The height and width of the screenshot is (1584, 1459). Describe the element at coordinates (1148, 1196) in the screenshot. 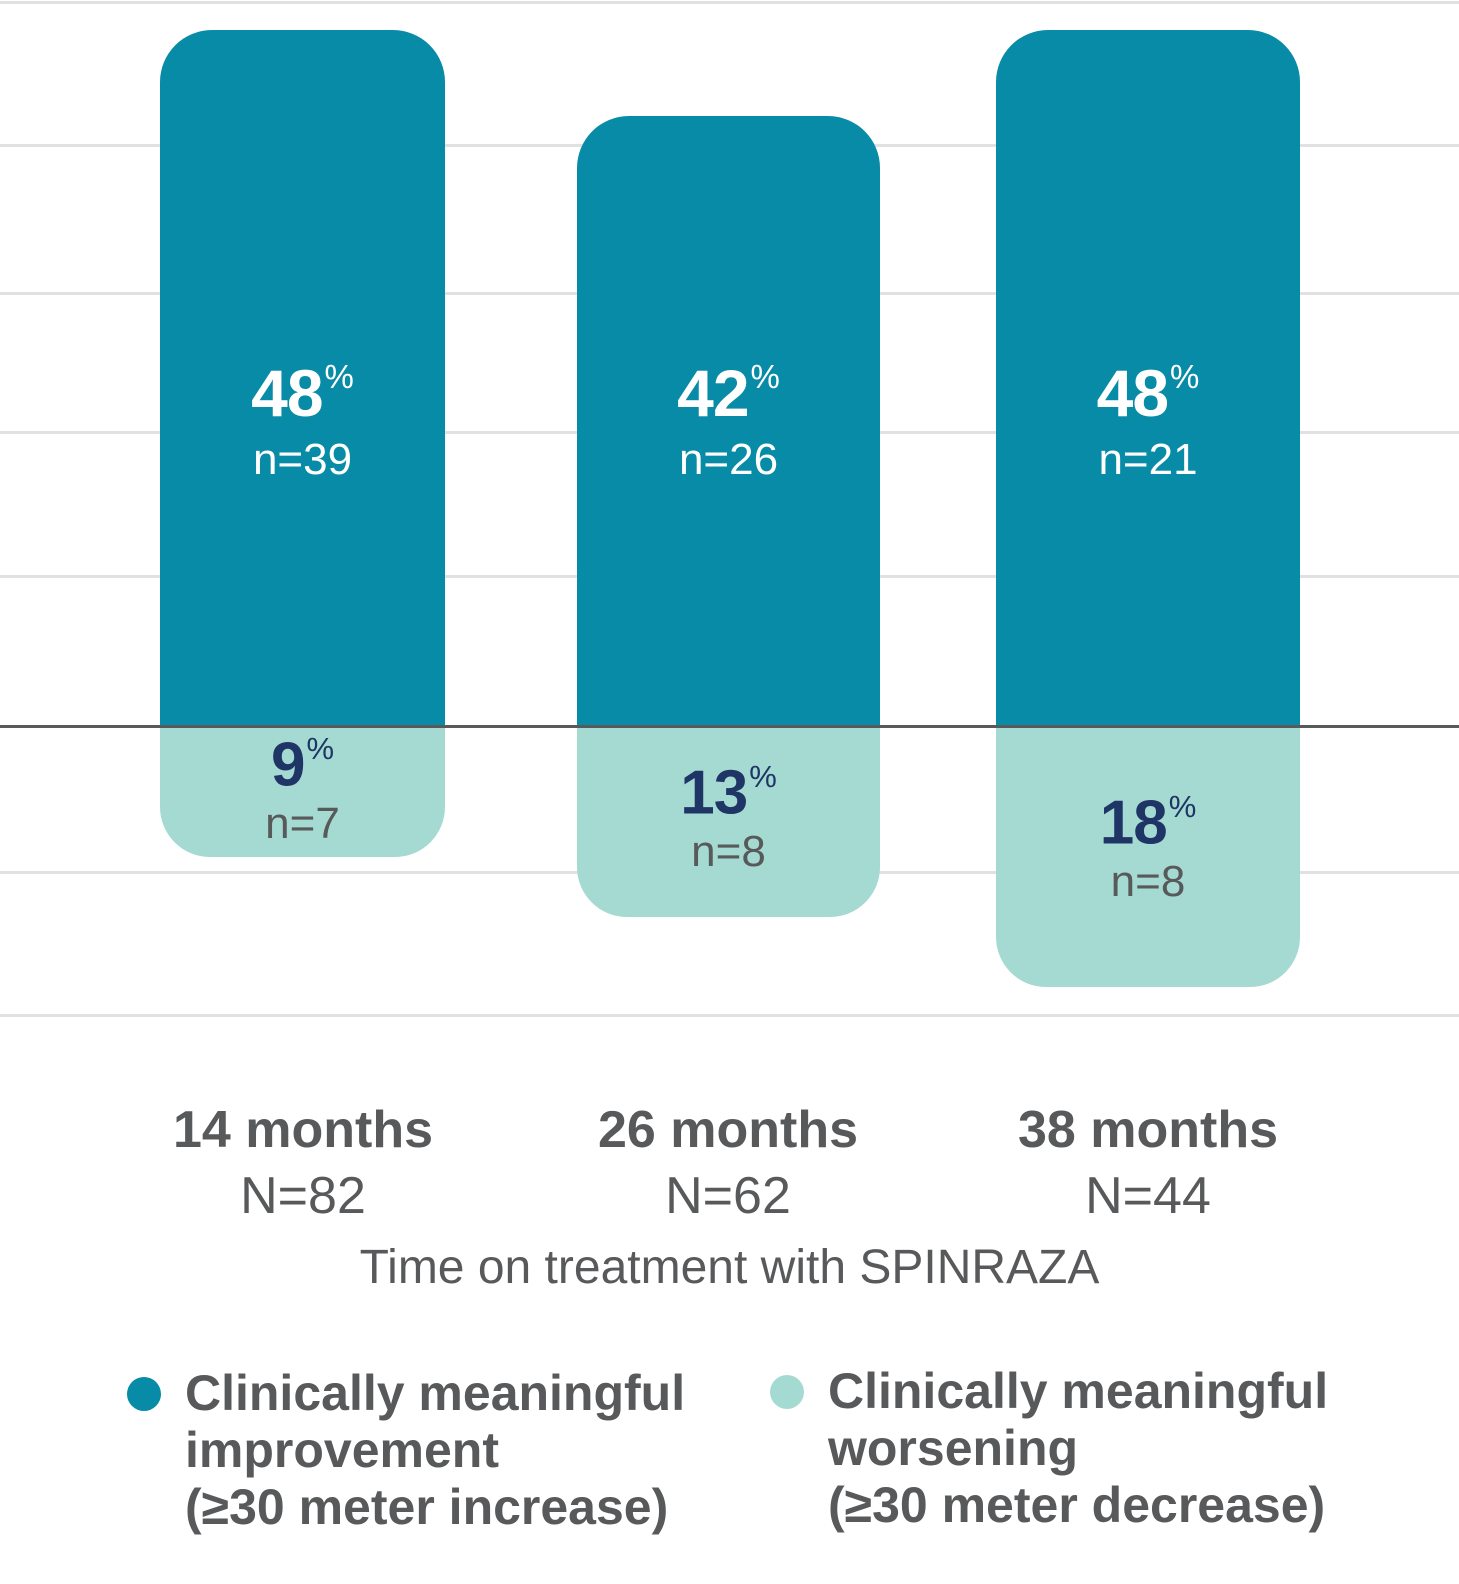

I see `category-total: N=44` at that location.